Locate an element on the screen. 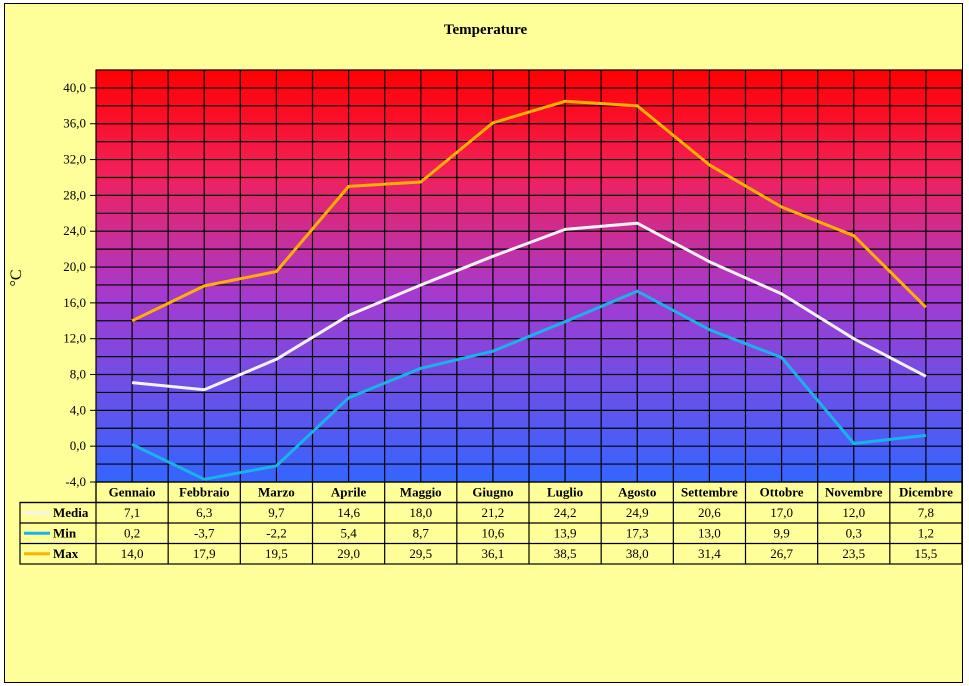  table-cell: 38,0 is located at coordinates (637, 553).